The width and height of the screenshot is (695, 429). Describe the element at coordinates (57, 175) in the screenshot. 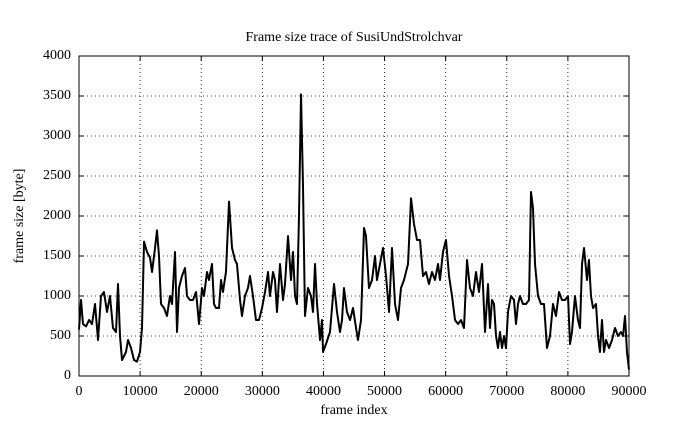

I see `y-tick-label: 2500` at that location.